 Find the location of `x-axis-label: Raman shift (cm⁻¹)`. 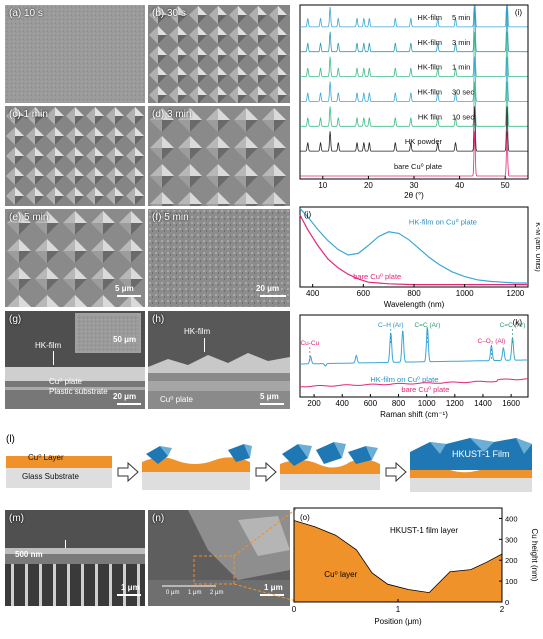

x-axis-label: Raman shift (cm⁻¹) is located at coordinates (414, 414).